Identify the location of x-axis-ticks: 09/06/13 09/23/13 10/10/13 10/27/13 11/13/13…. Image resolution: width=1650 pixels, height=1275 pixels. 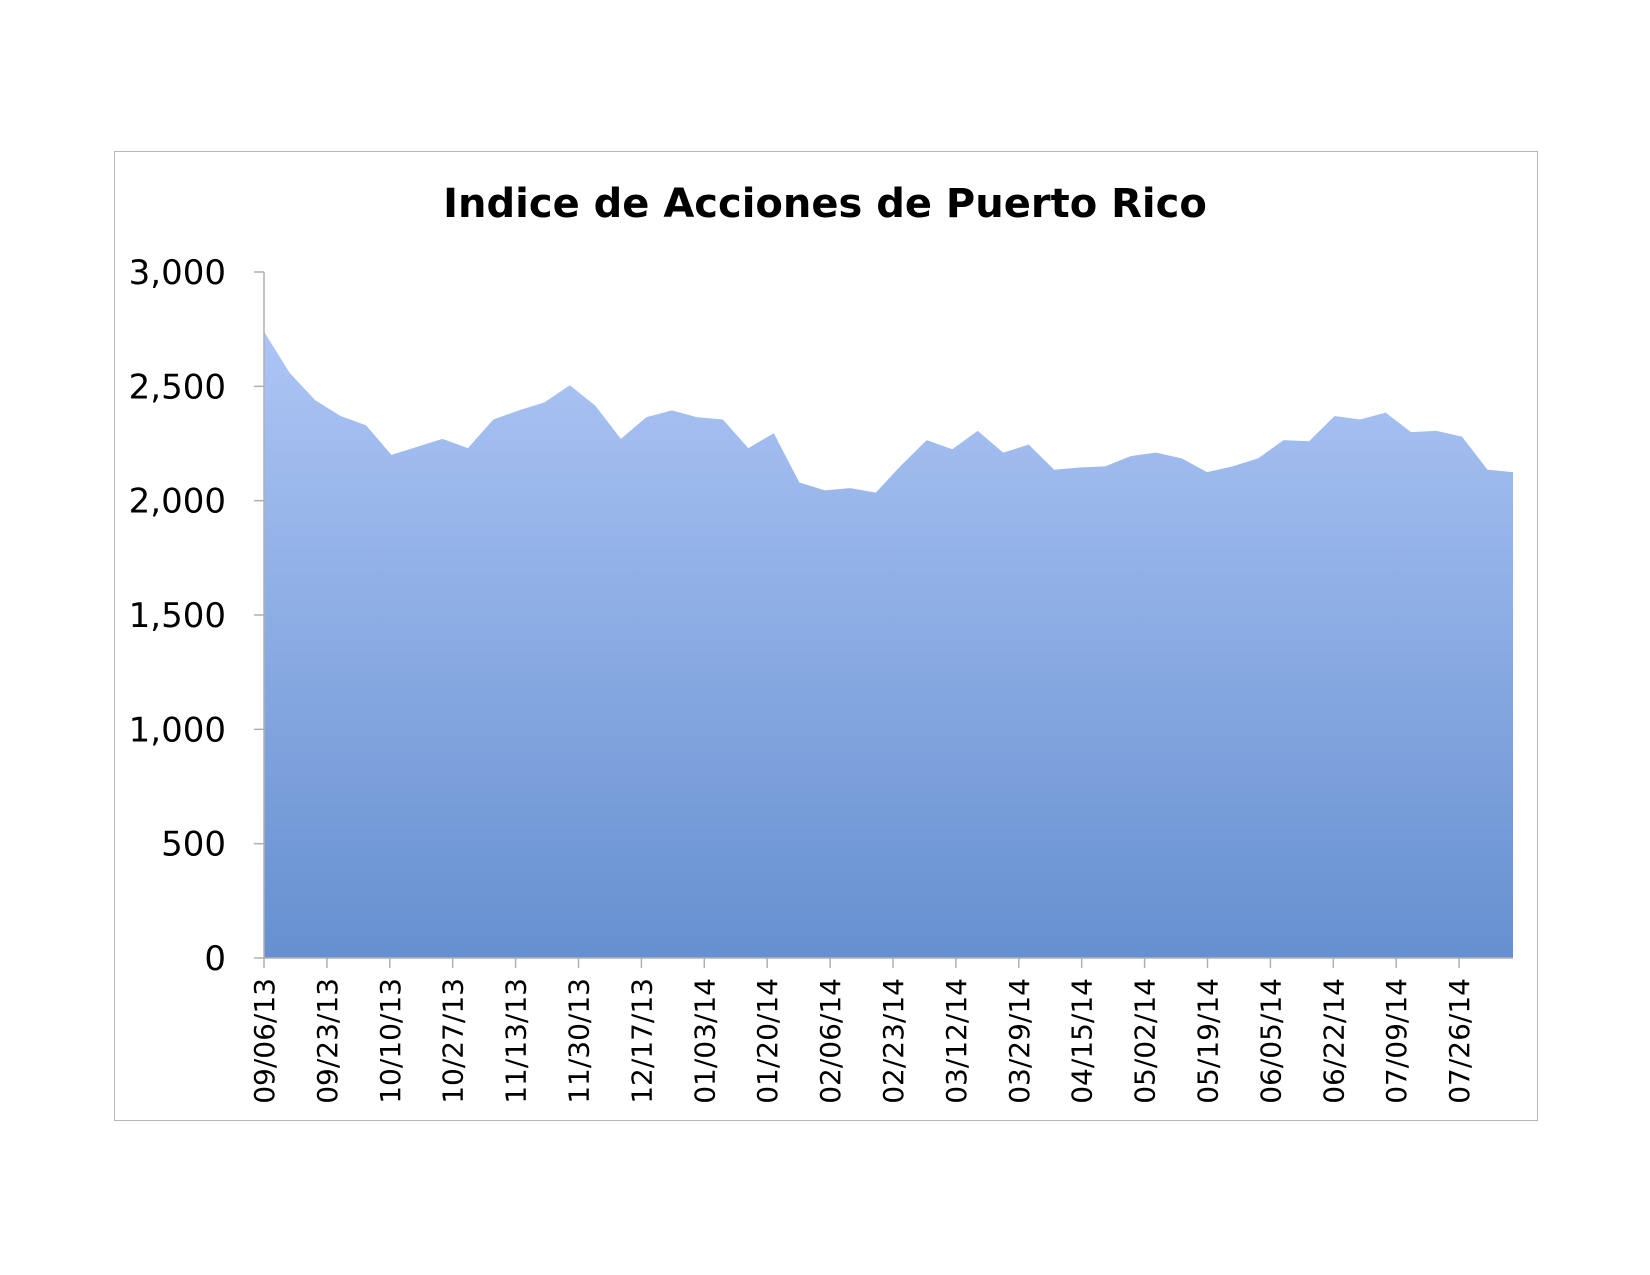
(862, 1031).